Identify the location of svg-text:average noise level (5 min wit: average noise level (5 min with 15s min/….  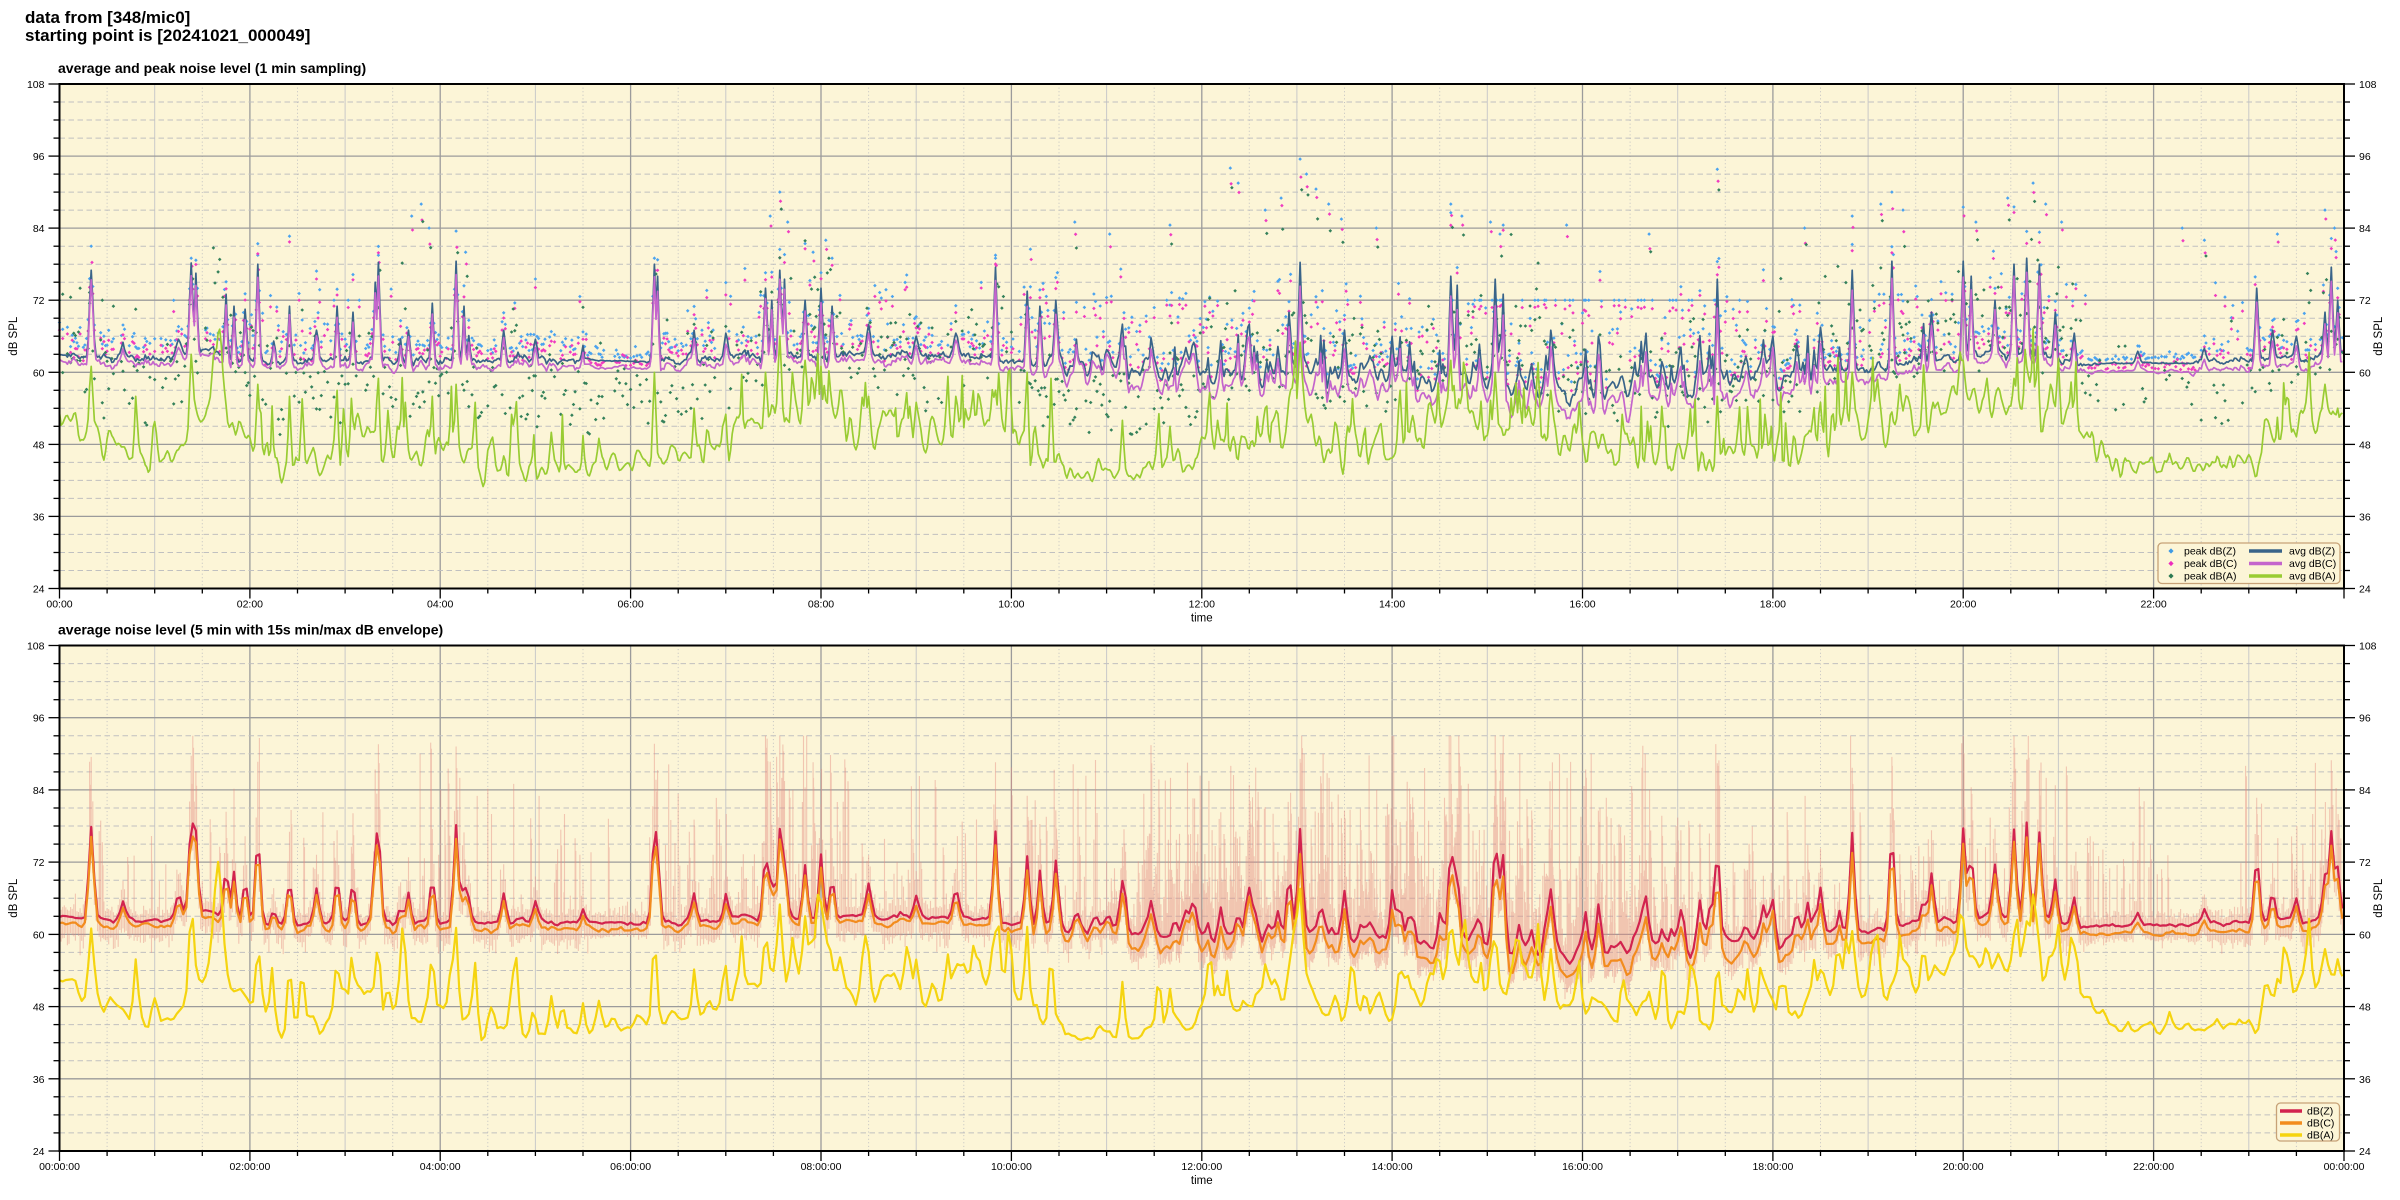
(250, 630).